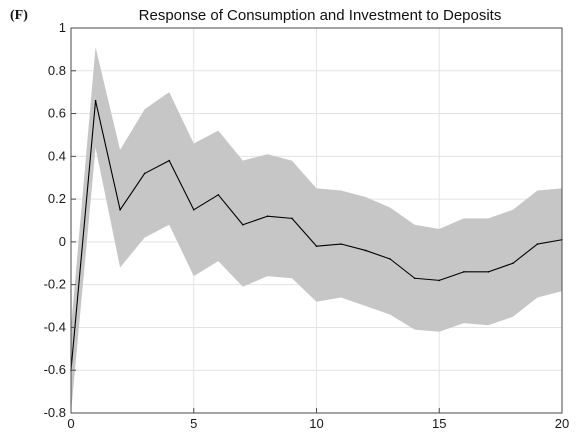 This screenshot has width=581, height=442. I want to click on x-tick-label: 5, so click(193, 423).